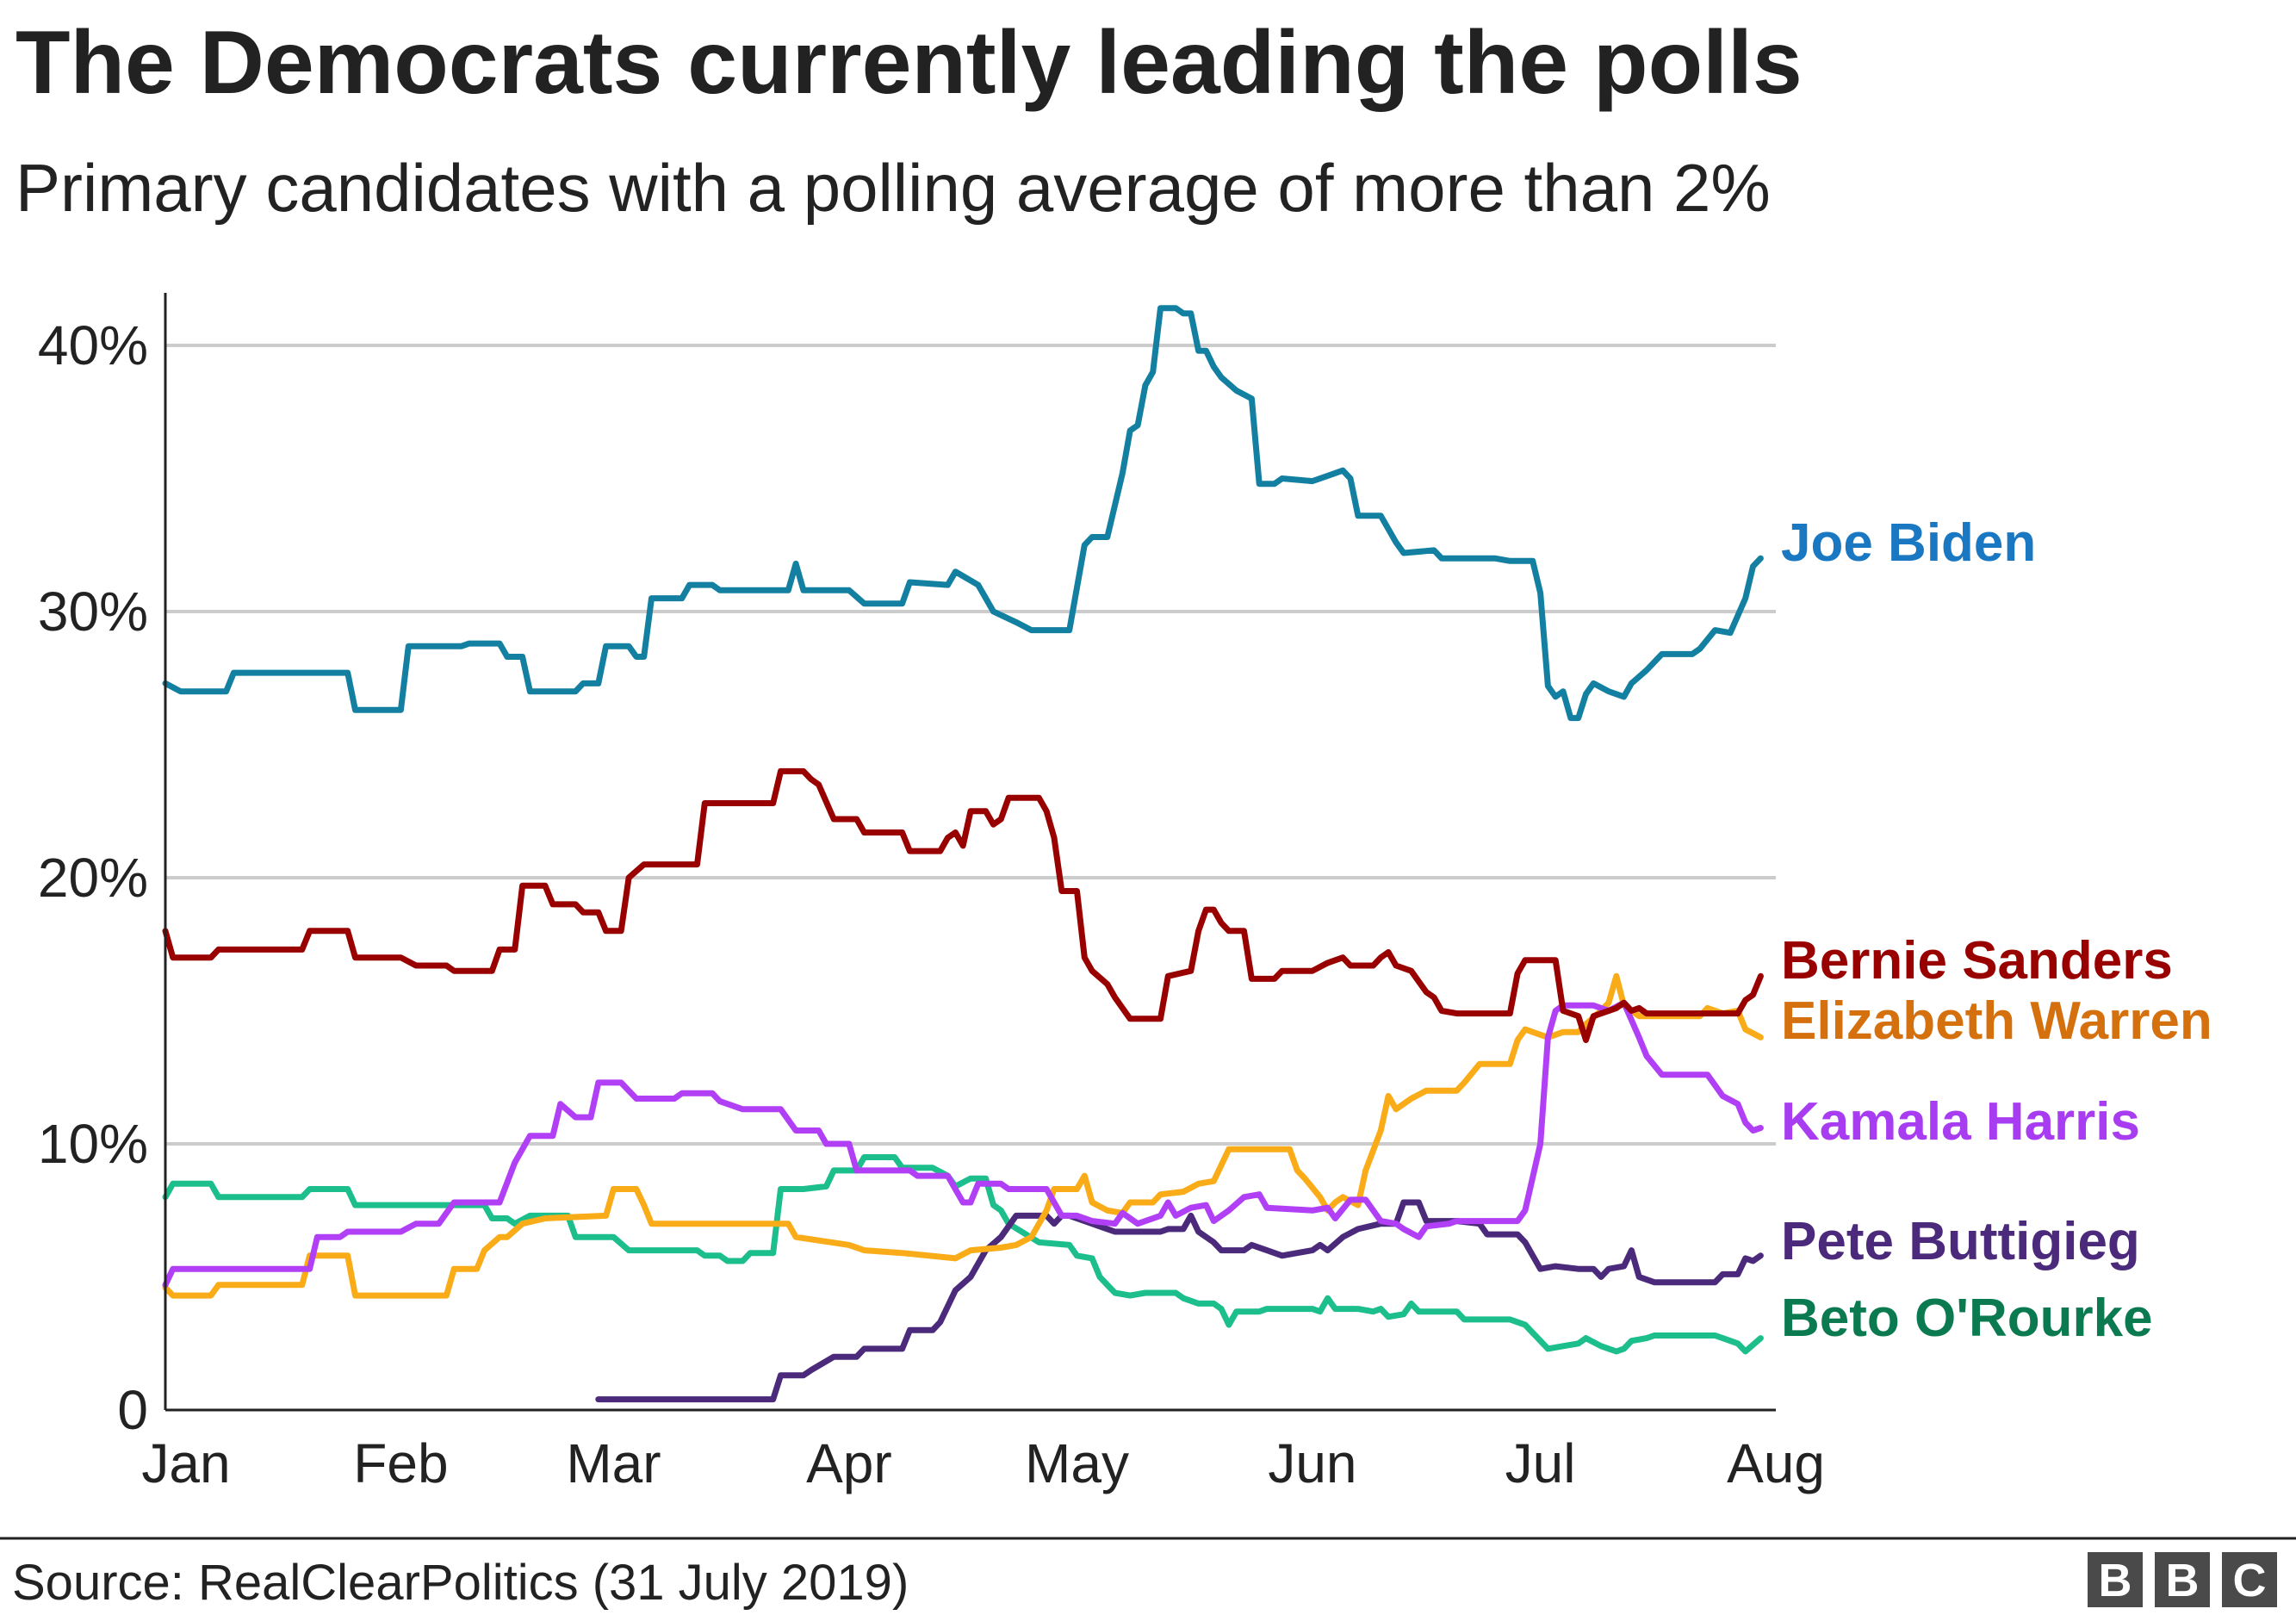 The width and height of the screenshot is (2296, 1615). Describe the element at coordinates (185, 1463) in the screenshot. I see `x-tick-label: Jan` at that location.